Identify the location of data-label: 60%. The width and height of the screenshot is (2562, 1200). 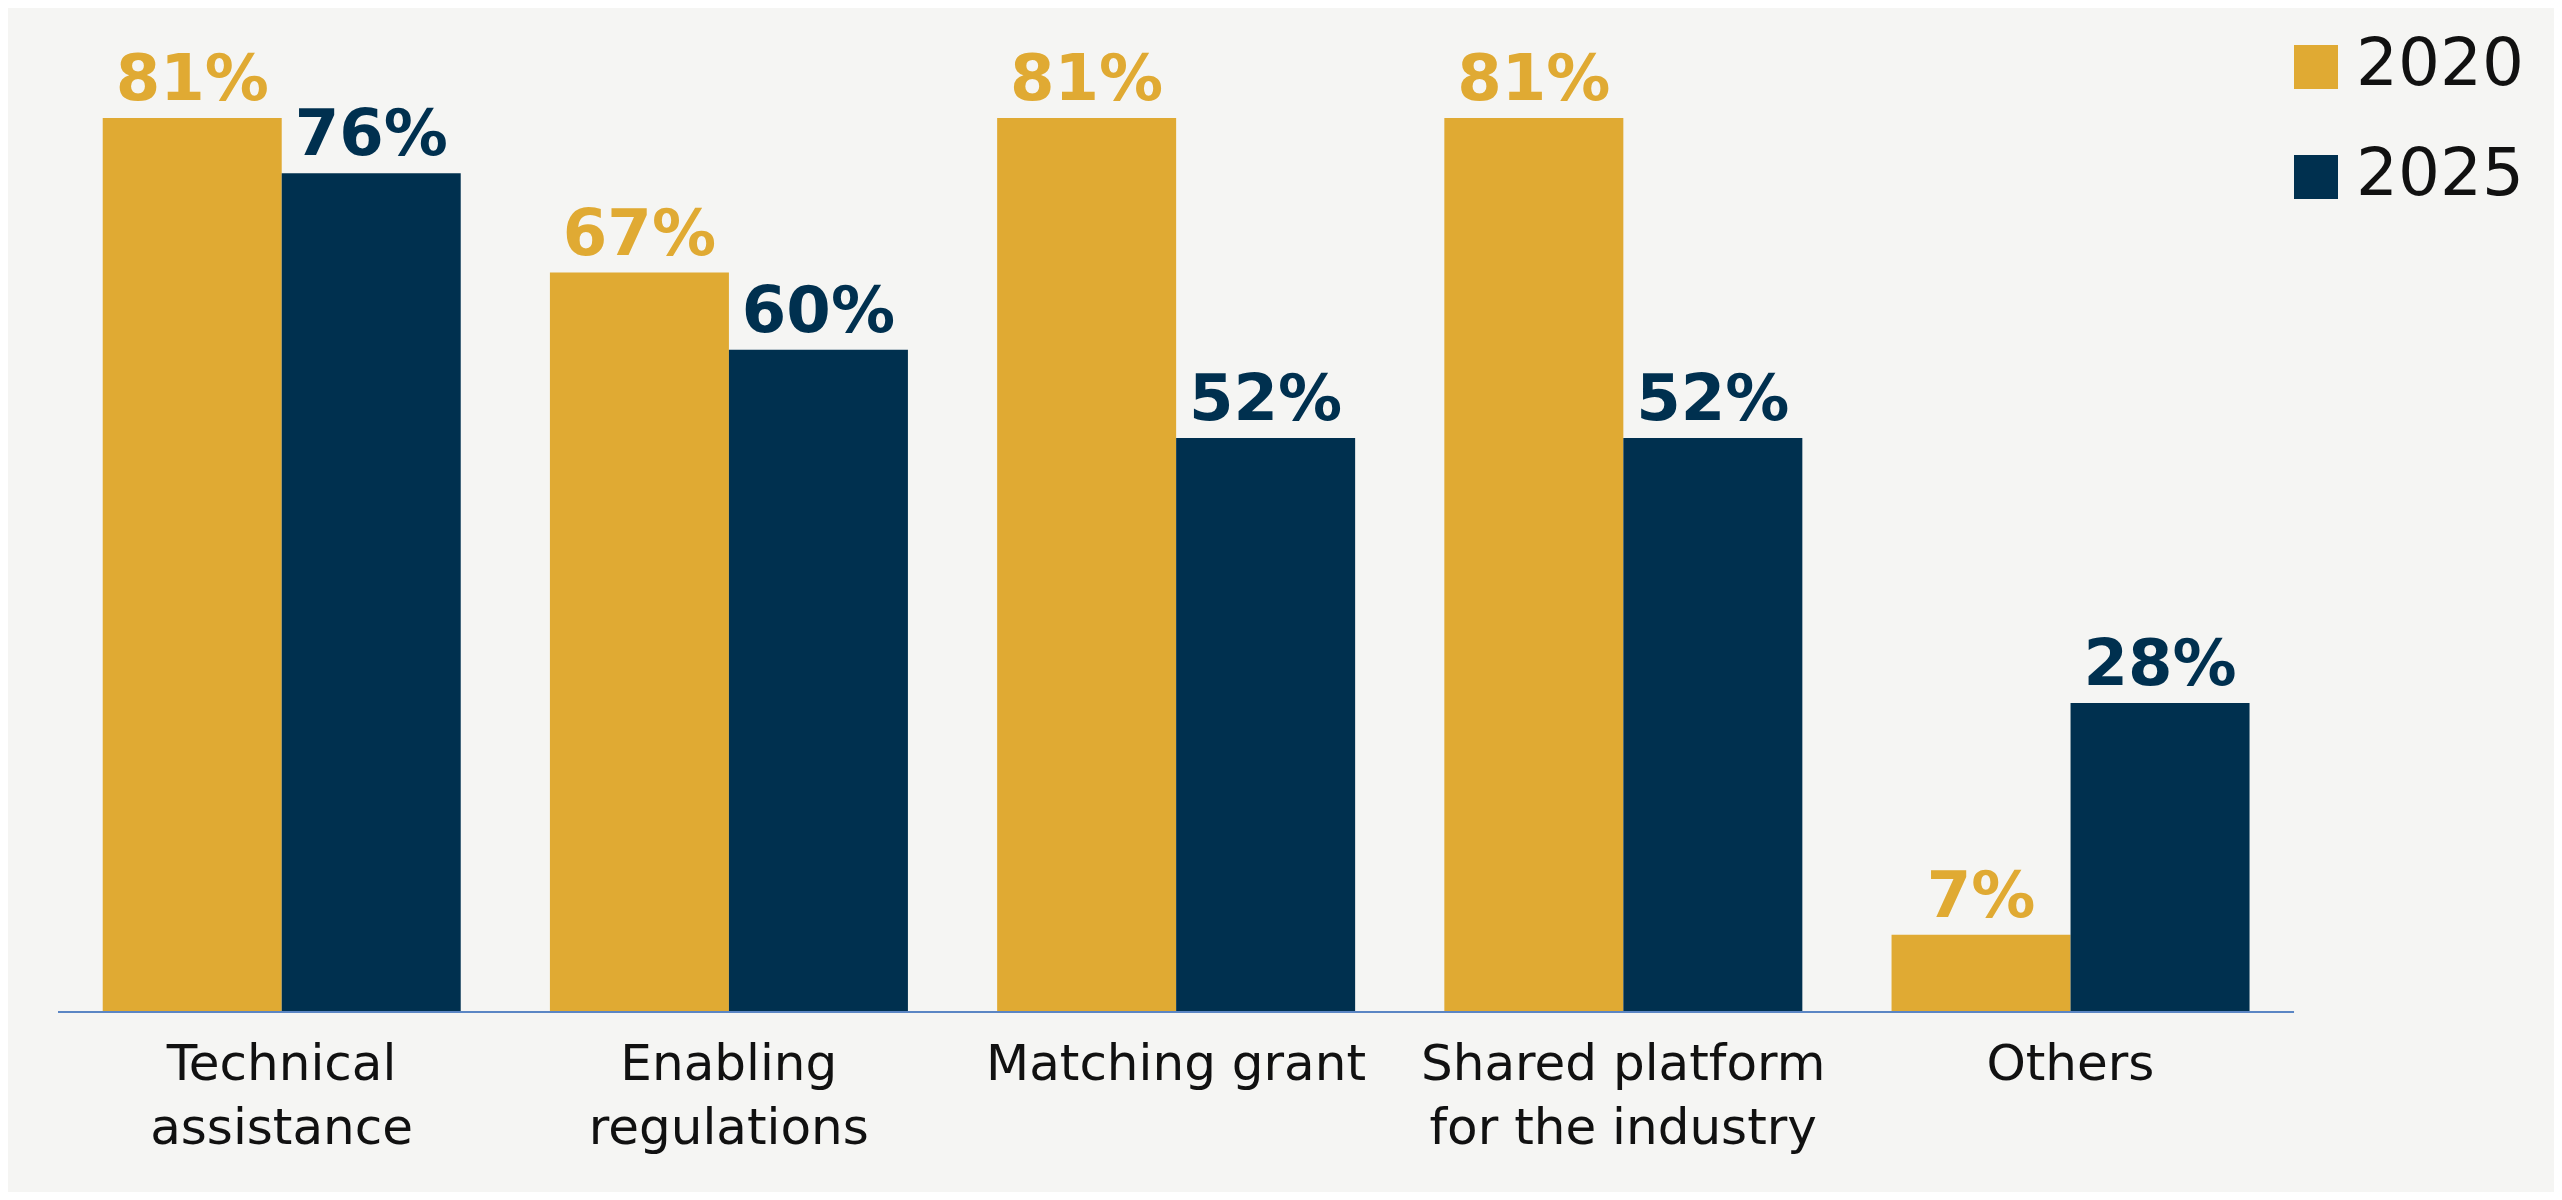
(818, 309).